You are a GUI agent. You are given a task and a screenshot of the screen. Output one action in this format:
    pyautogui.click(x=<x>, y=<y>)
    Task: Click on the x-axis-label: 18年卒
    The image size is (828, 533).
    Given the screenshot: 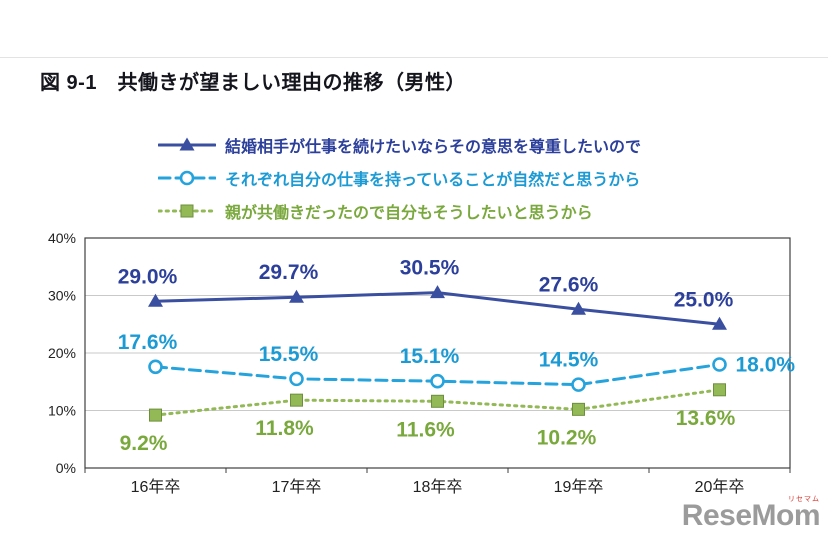 What is the action you would take?
    pyautogui.click(x=438, y=487)
    